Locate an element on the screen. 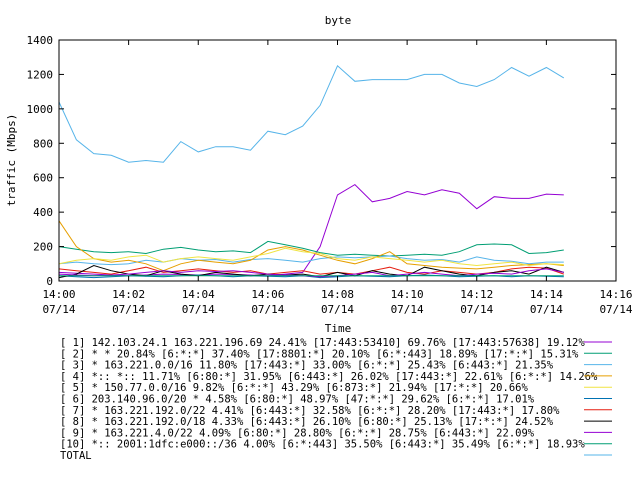 This screenshot has width=640, height=480. y-tick-label: 1200 is located at coordinates (40, 74).